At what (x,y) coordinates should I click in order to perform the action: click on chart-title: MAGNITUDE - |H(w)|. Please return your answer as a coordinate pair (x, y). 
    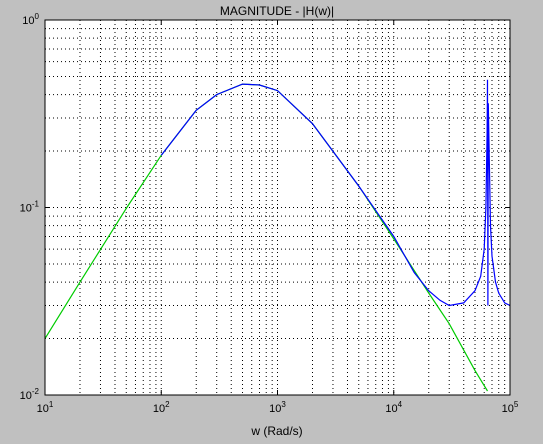
    Looking at the image, I should click on (277, 11).